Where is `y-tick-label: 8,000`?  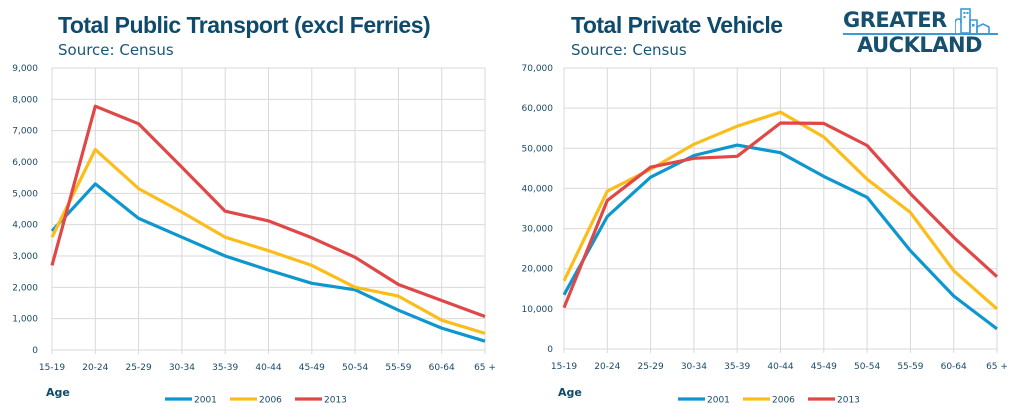 y-tick-label: 8,000 is located at coordinates (25, 100).